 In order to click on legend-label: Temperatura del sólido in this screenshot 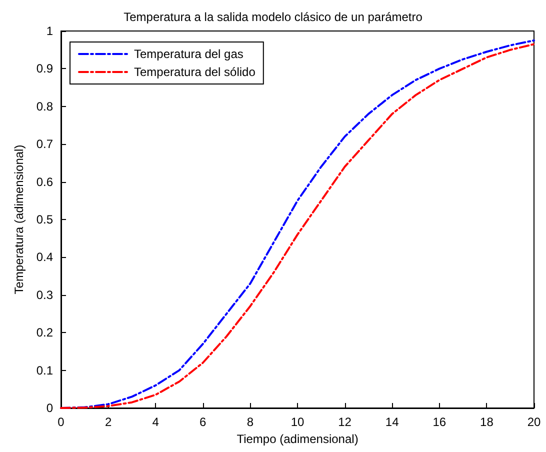, I will do `click(195, 72)`.